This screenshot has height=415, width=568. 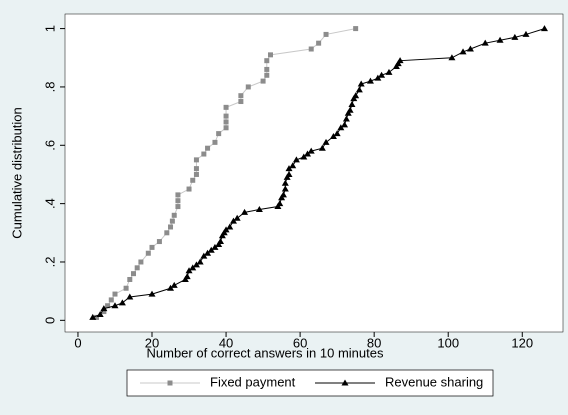 I want to click on y-tick-label: .2, so click(x=49, y=262).